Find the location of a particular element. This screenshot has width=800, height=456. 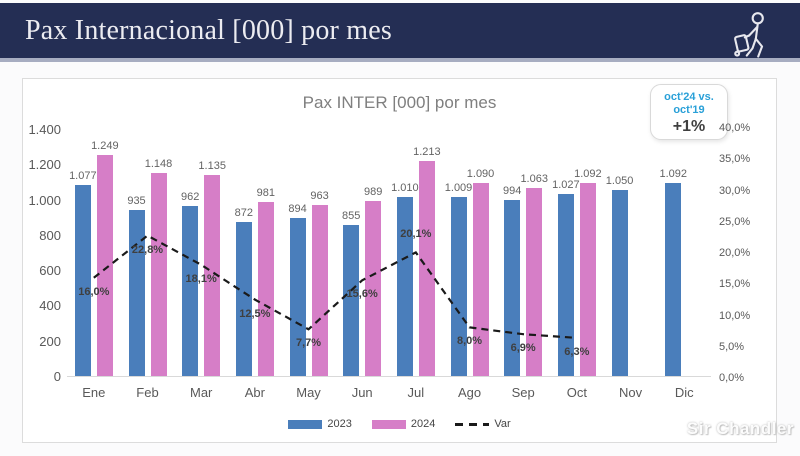

bar-slot: 872 is located at coordinates (244, 252).